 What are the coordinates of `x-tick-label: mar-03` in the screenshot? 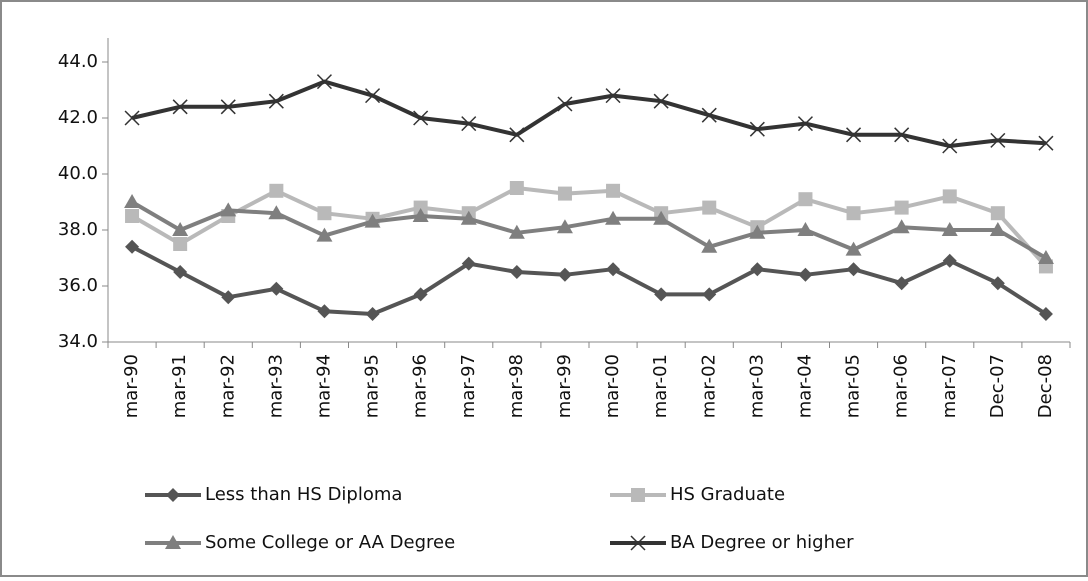 It's located at (756, 386).